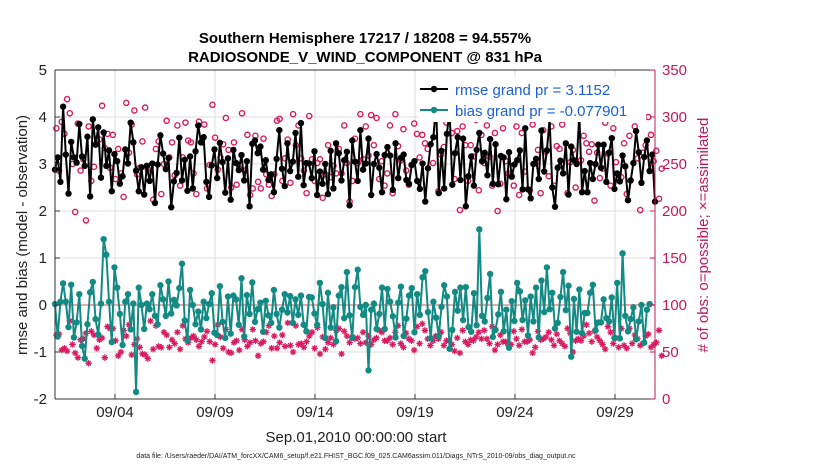  What do you see at coordinates (357, 437) in the screenshot?
I see `x-axis-label: Sep.01,2010 00:00:00 start` at bounding box center [357, 437].